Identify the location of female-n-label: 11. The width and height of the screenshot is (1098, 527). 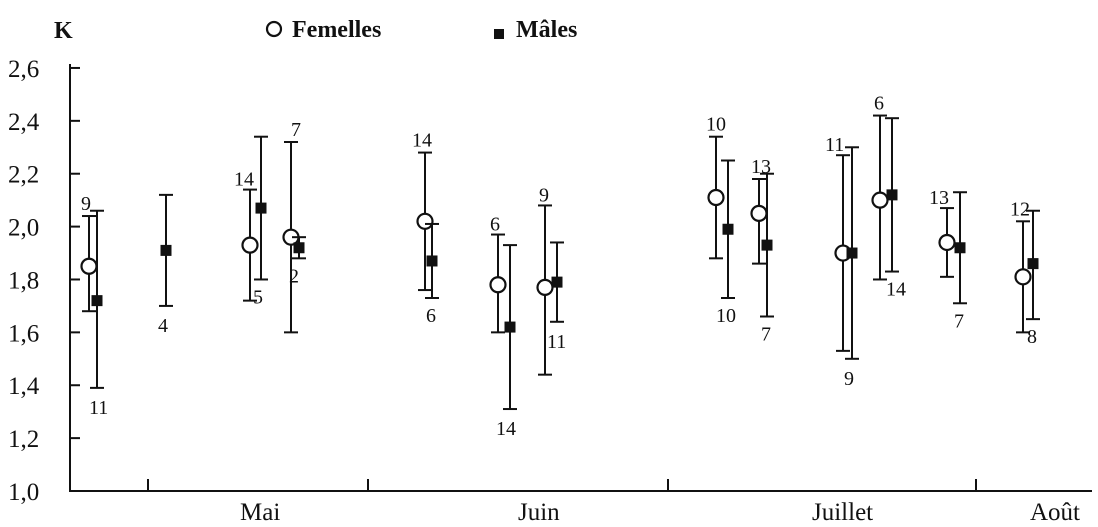
(834, 145).